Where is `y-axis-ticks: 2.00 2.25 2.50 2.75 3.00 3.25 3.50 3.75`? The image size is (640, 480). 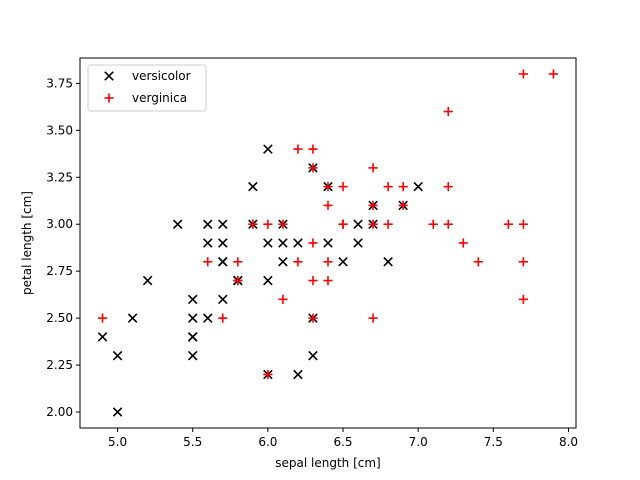 y-axis-ticks: 2.00 2.25 2.50 2.75 3.00 3.25 3.50 3.75 is located at coordinates (63, 247).